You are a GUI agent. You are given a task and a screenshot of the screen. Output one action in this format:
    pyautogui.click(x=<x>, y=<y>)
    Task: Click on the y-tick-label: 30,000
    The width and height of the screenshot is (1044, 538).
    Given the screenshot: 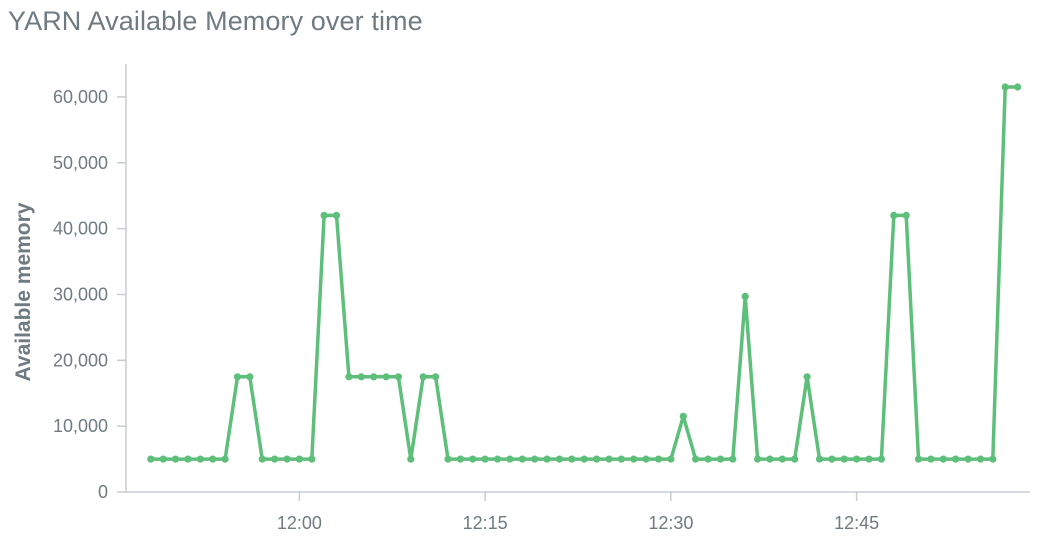 What is the action you would take?
    pyautogui.click(x=80, y=294)
    